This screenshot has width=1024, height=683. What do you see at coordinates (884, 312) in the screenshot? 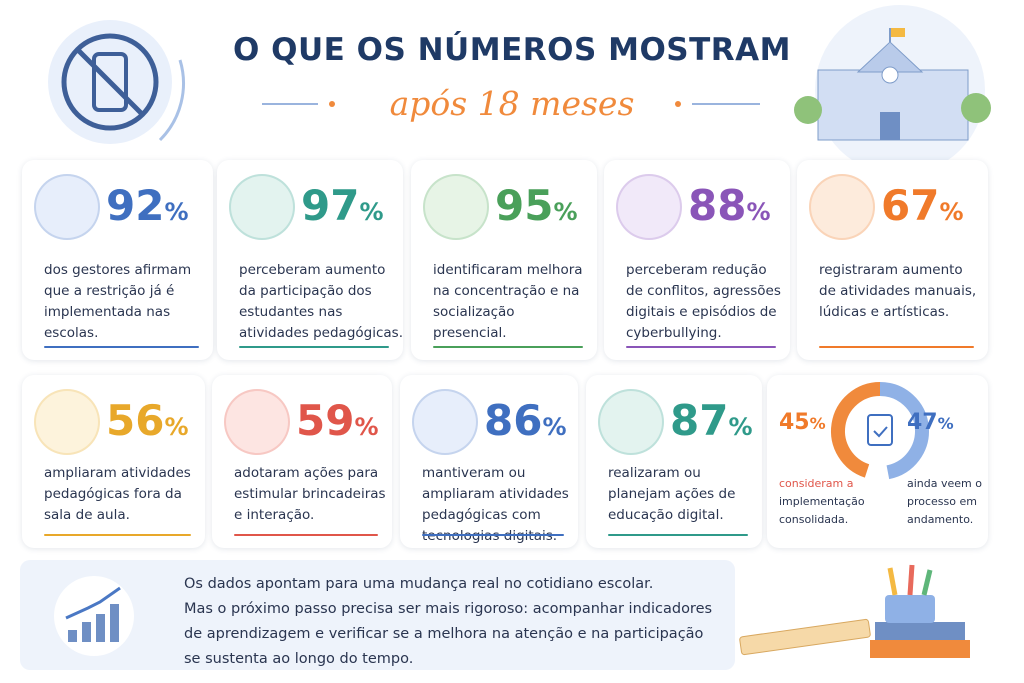
I see `stat-text-line: lúdicas e artísticas.` at bounding box center [884, 312].